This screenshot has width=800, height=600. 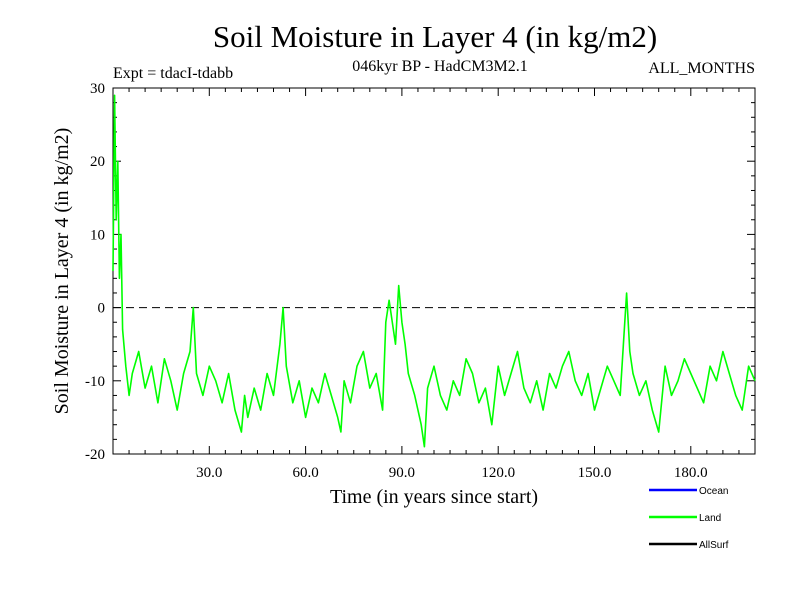 What do you see at coordinates (434, 497) in the screenshot?
I see `x-axis-label: Time (in years since start)` at bounding box center [434, 497].